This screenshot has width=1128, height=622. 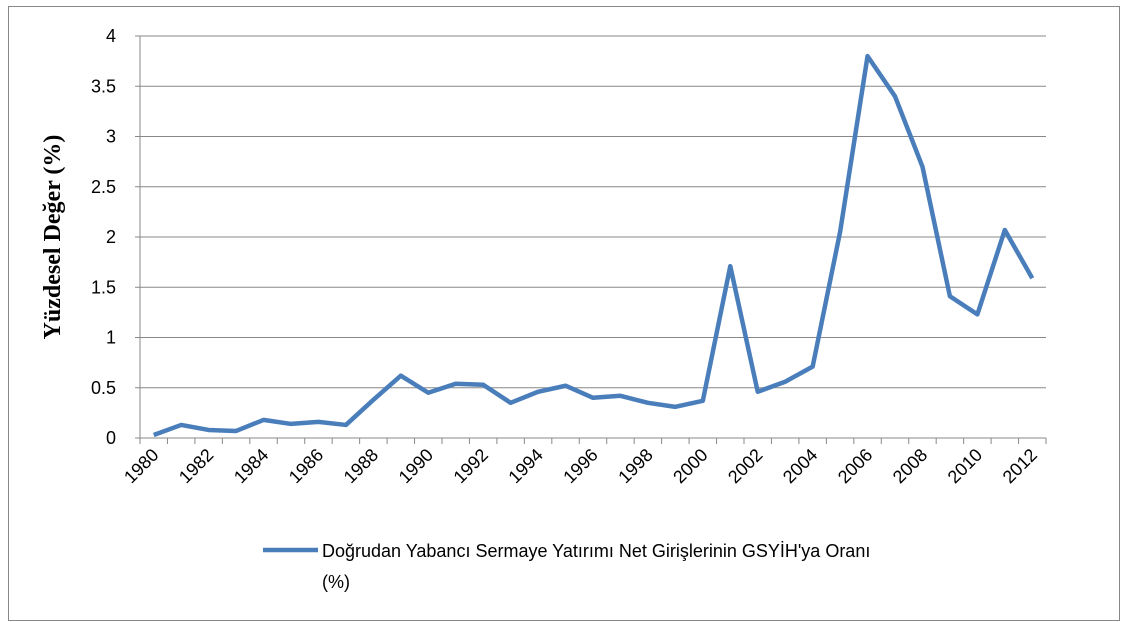 I want to click on y-tick-label: 0.5, so click(x=103, y=388).